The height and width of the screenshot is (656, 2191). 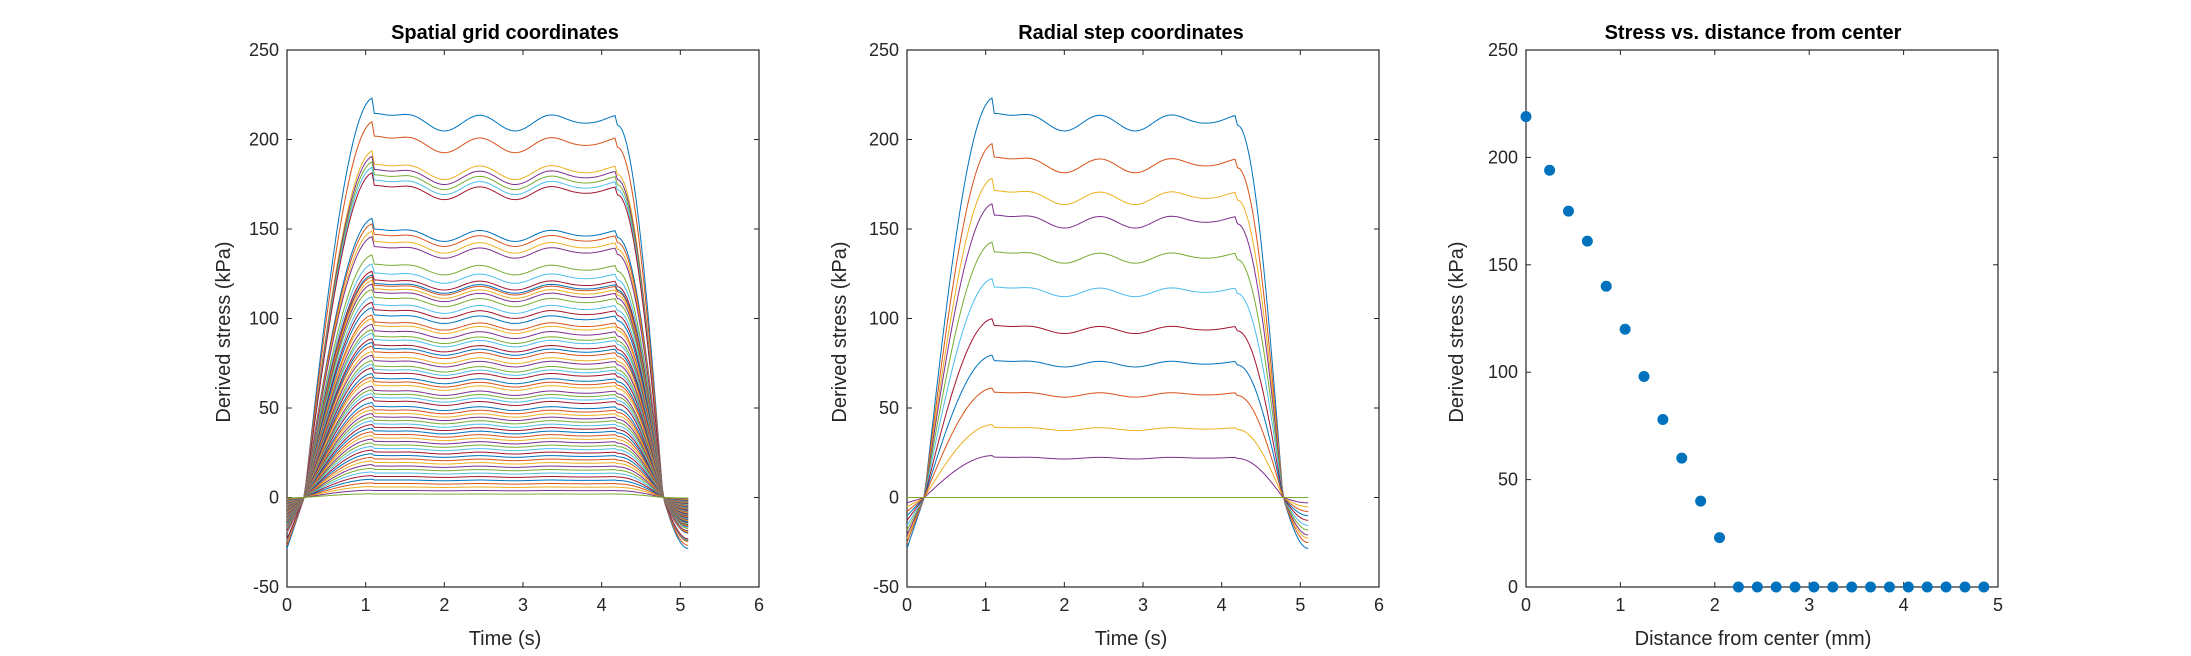 I want to click on y-tick-label: -50, so click(x=886, y=587).